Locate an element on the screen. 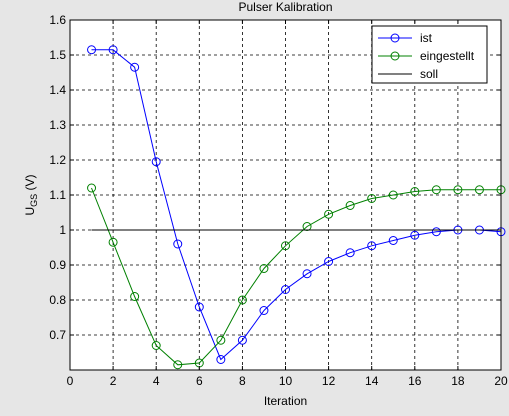 This screenshot has height=416, width=509. legend-label-ist: ist is located at coordinates (426, 38).